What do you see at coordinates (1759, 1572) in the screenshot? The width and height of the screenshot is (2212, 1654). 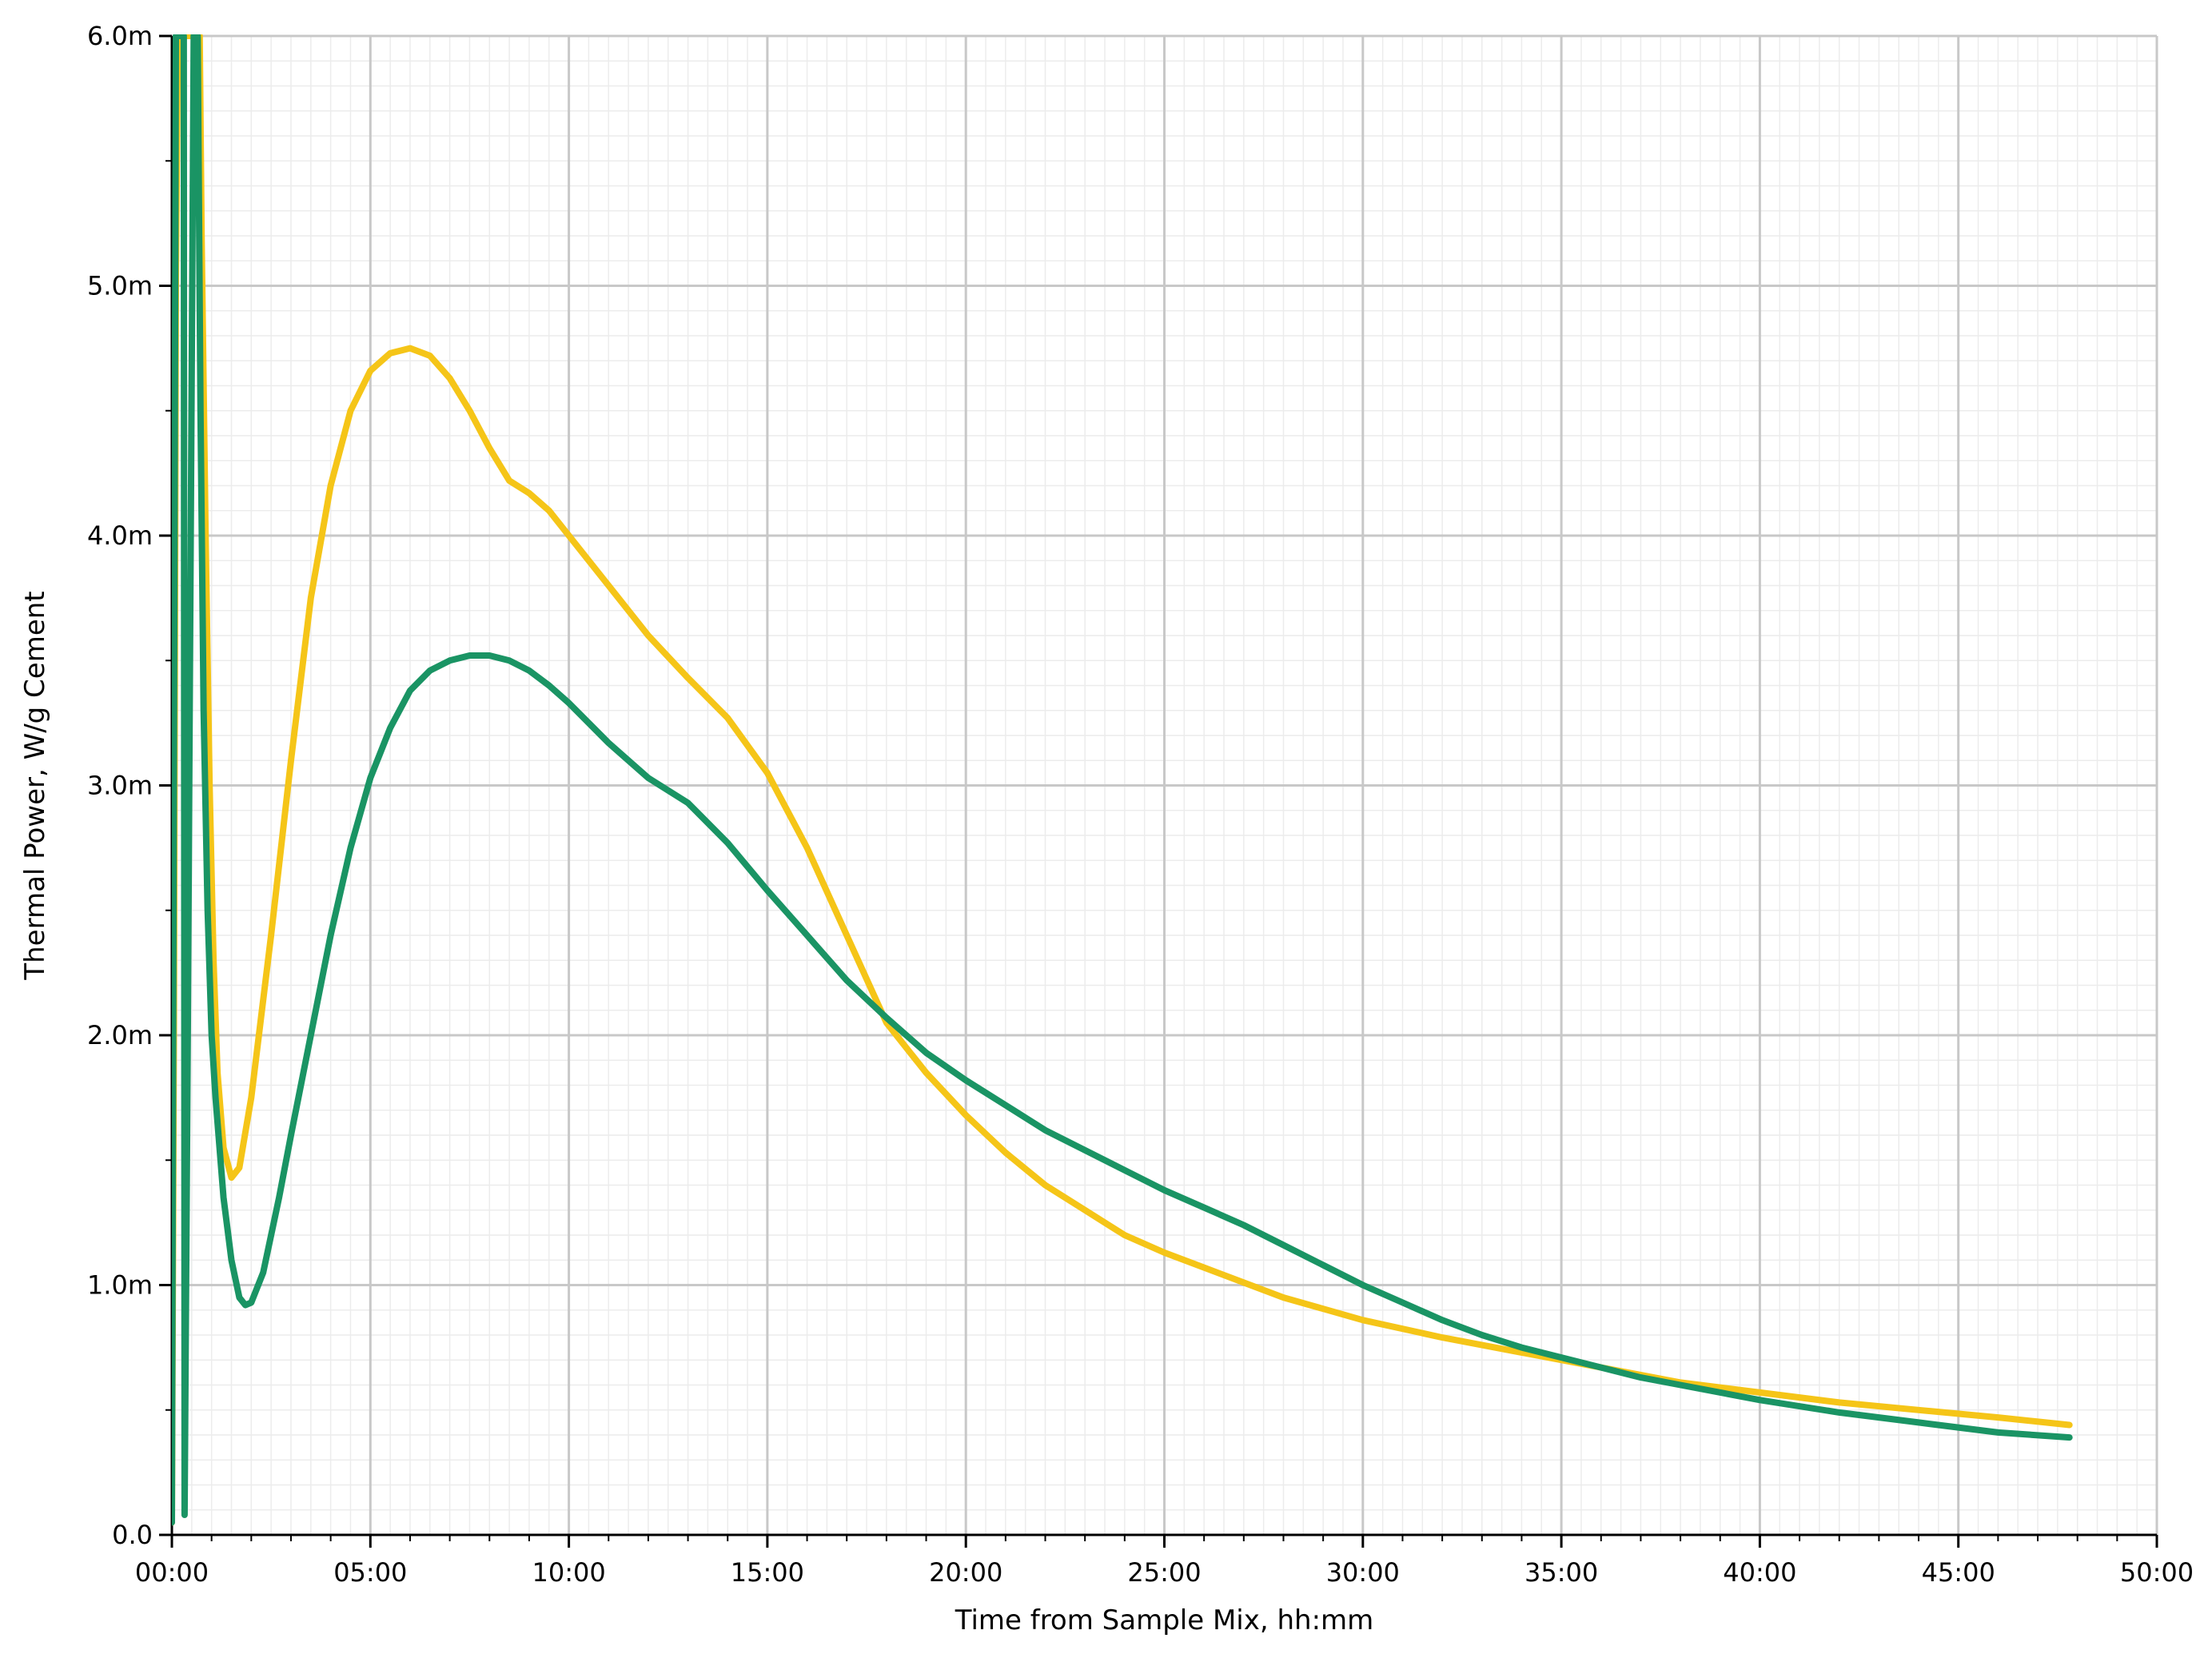 I see `x-tick-label: 40:00` at bounding box center [1759, 1572].